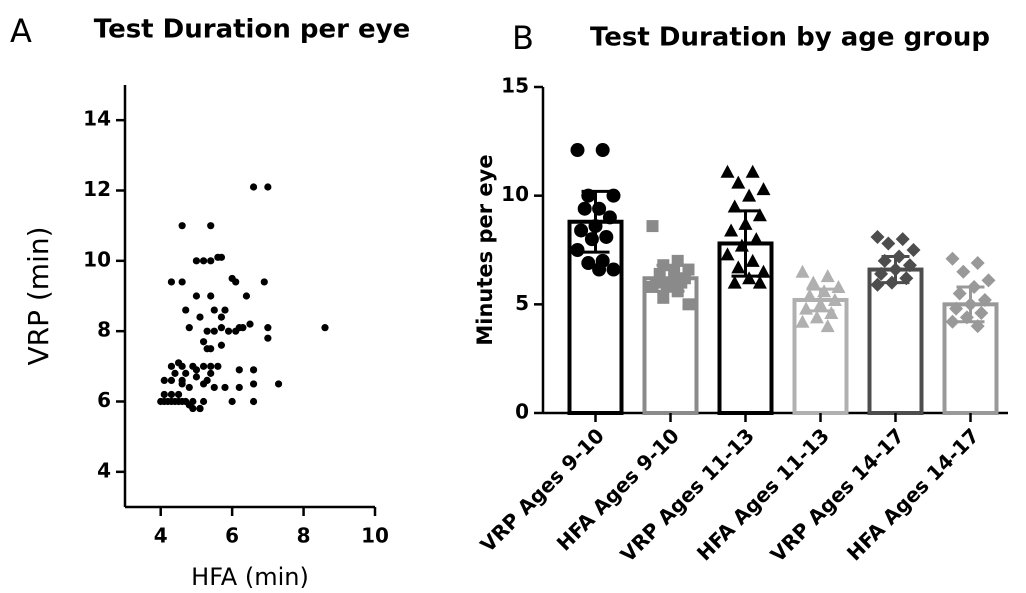  What do you see at coordinates (790, 38) in the screenshot?
I see `chart-title: Test Duration by age group` at bounding box center [790, 38].